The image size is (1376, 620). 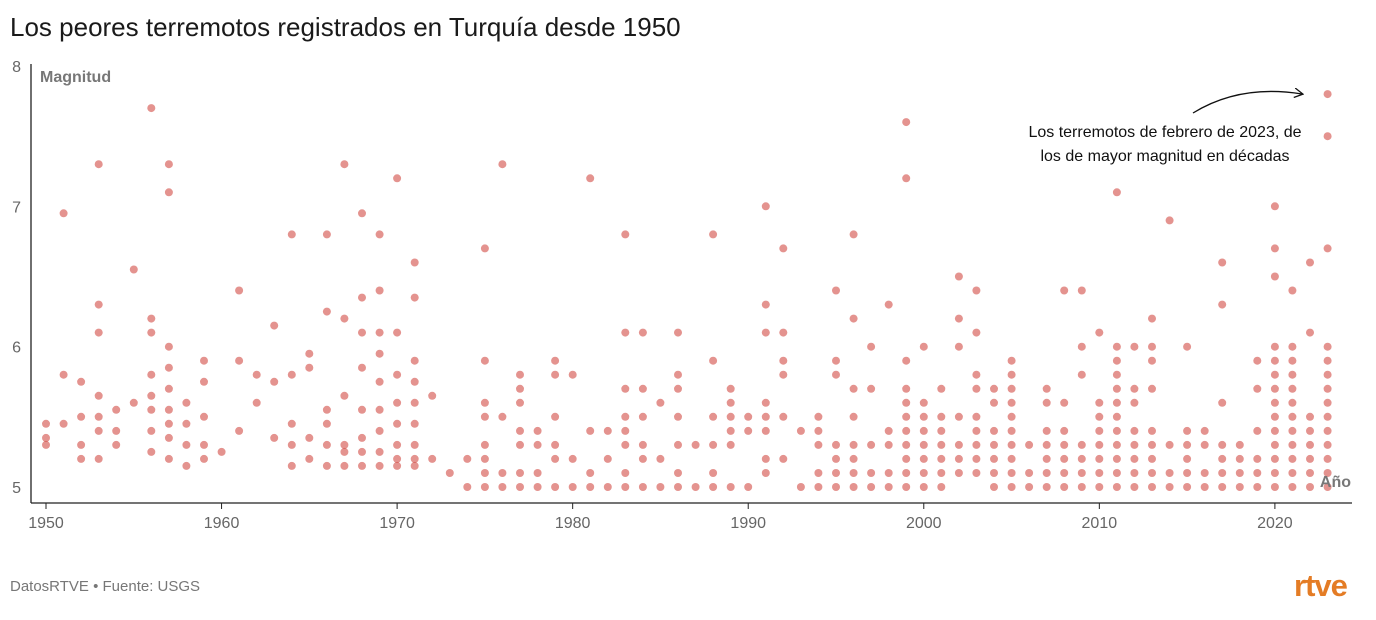 I want to click on y-tick-label: 5, so click(x=16, y=488).